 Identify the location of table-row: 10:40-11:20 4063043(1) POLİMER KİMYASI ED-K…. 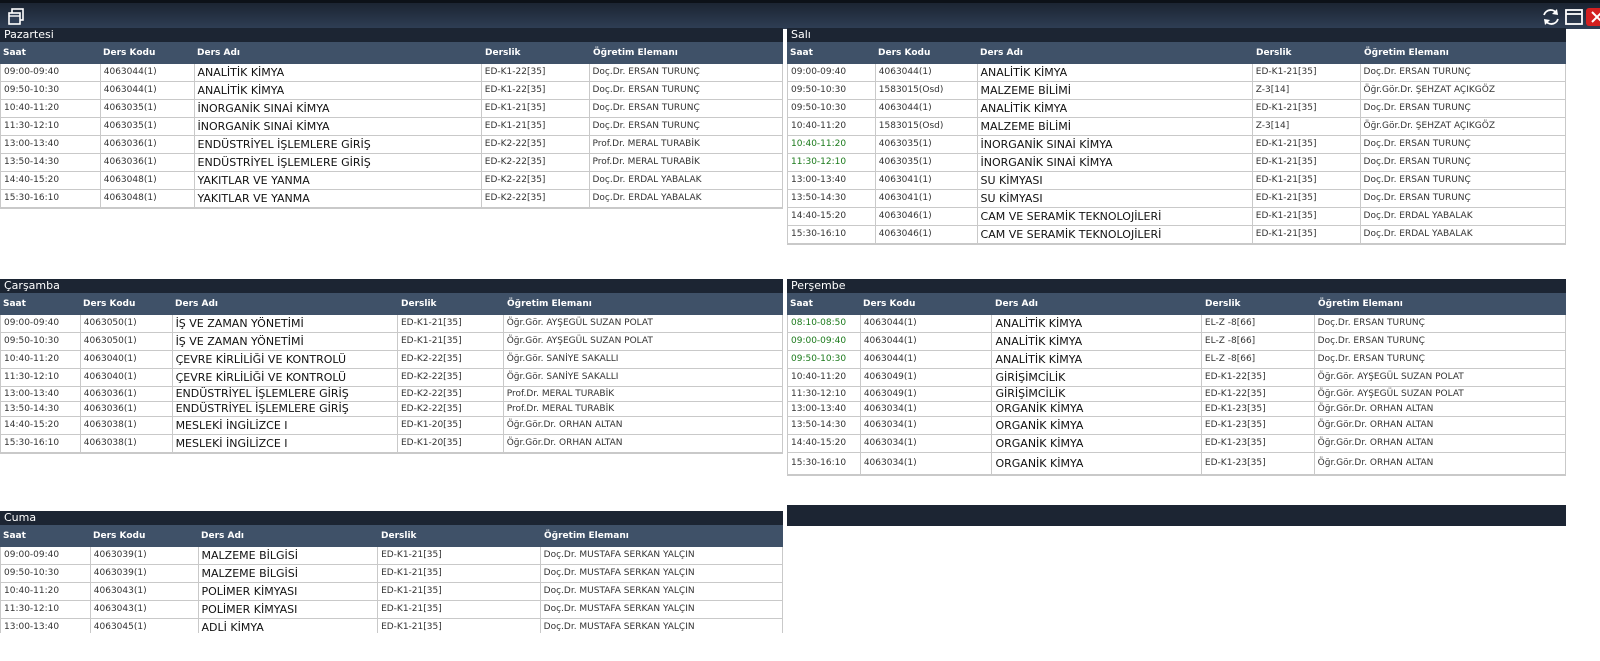
(391, 592).